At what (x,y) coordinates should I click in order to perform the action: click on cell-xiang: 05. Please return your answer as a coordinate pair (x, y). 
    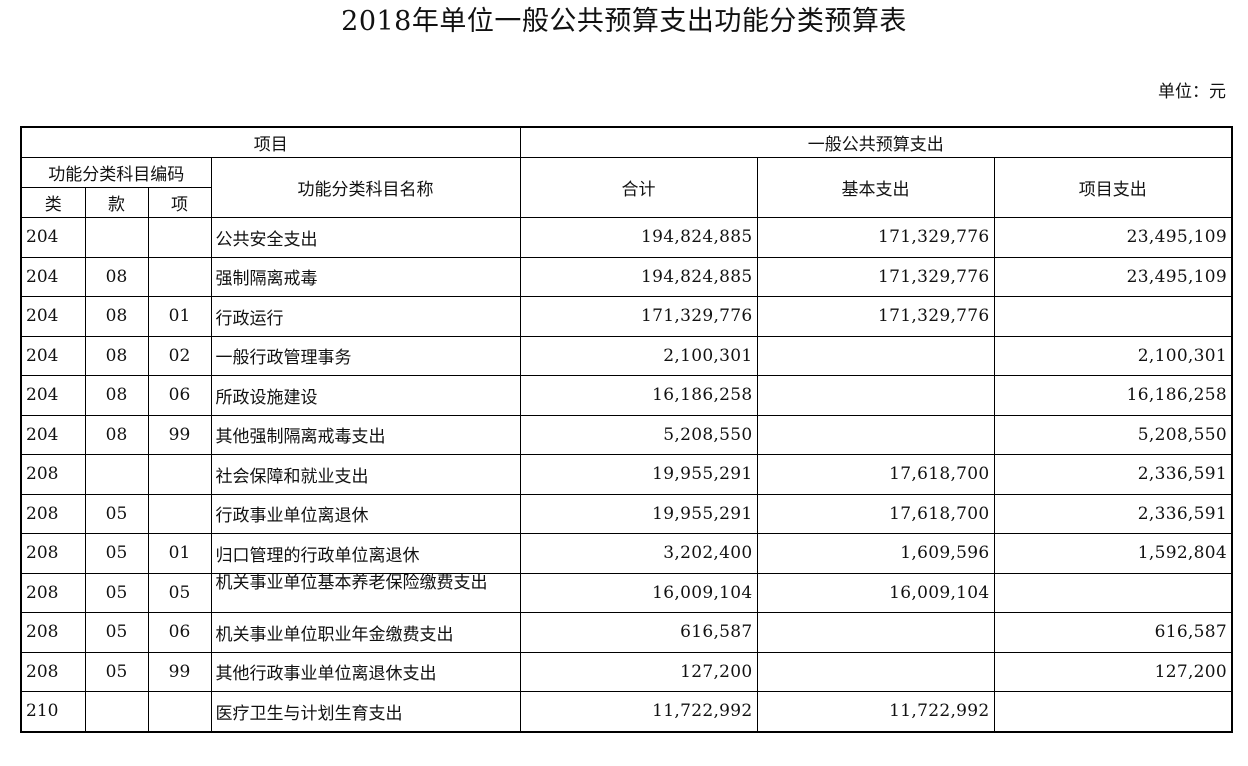
    Looking at the image, I should click on (179, 592).